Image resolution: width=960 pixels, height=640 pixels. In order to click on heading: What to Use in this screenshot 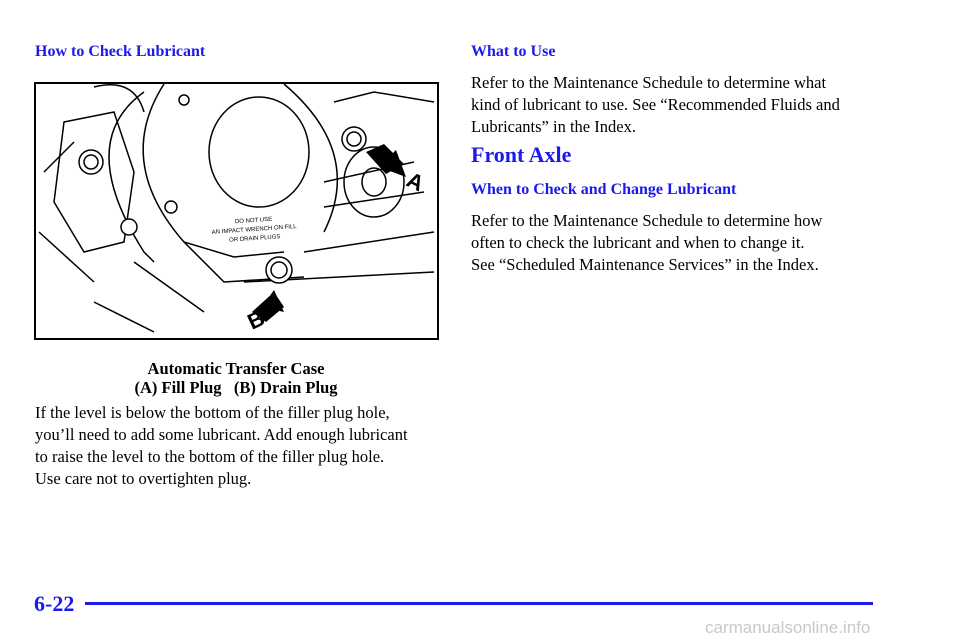, I will do `click(513, 51)`.